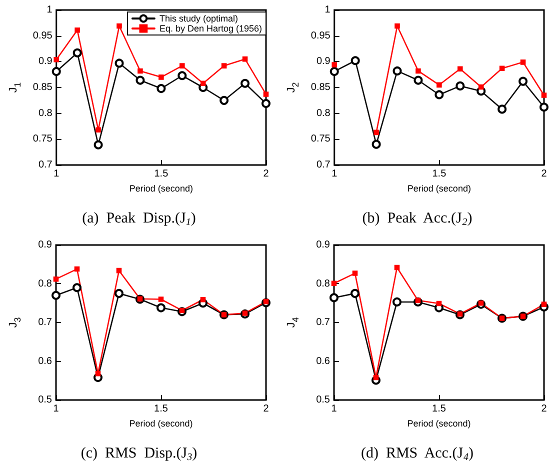 The width and height of the screenshot is (556, 470). Describe the element at coordinates (293, 322) in the screenshot. I see `y-axis-title: J4` at that location.